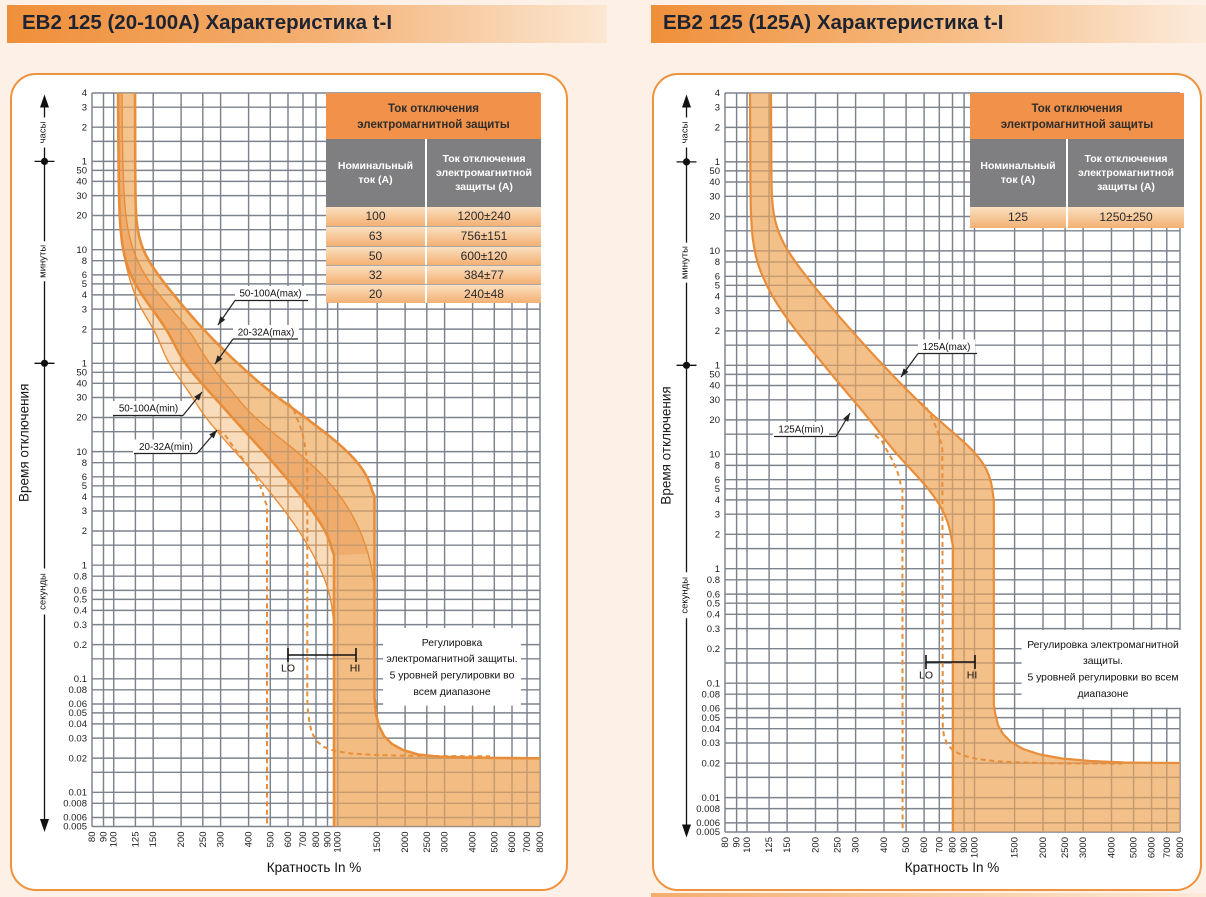 The width and height of the screenshot is (1206, 897). I want to click on svg-text: секунды, so click(43, 591).